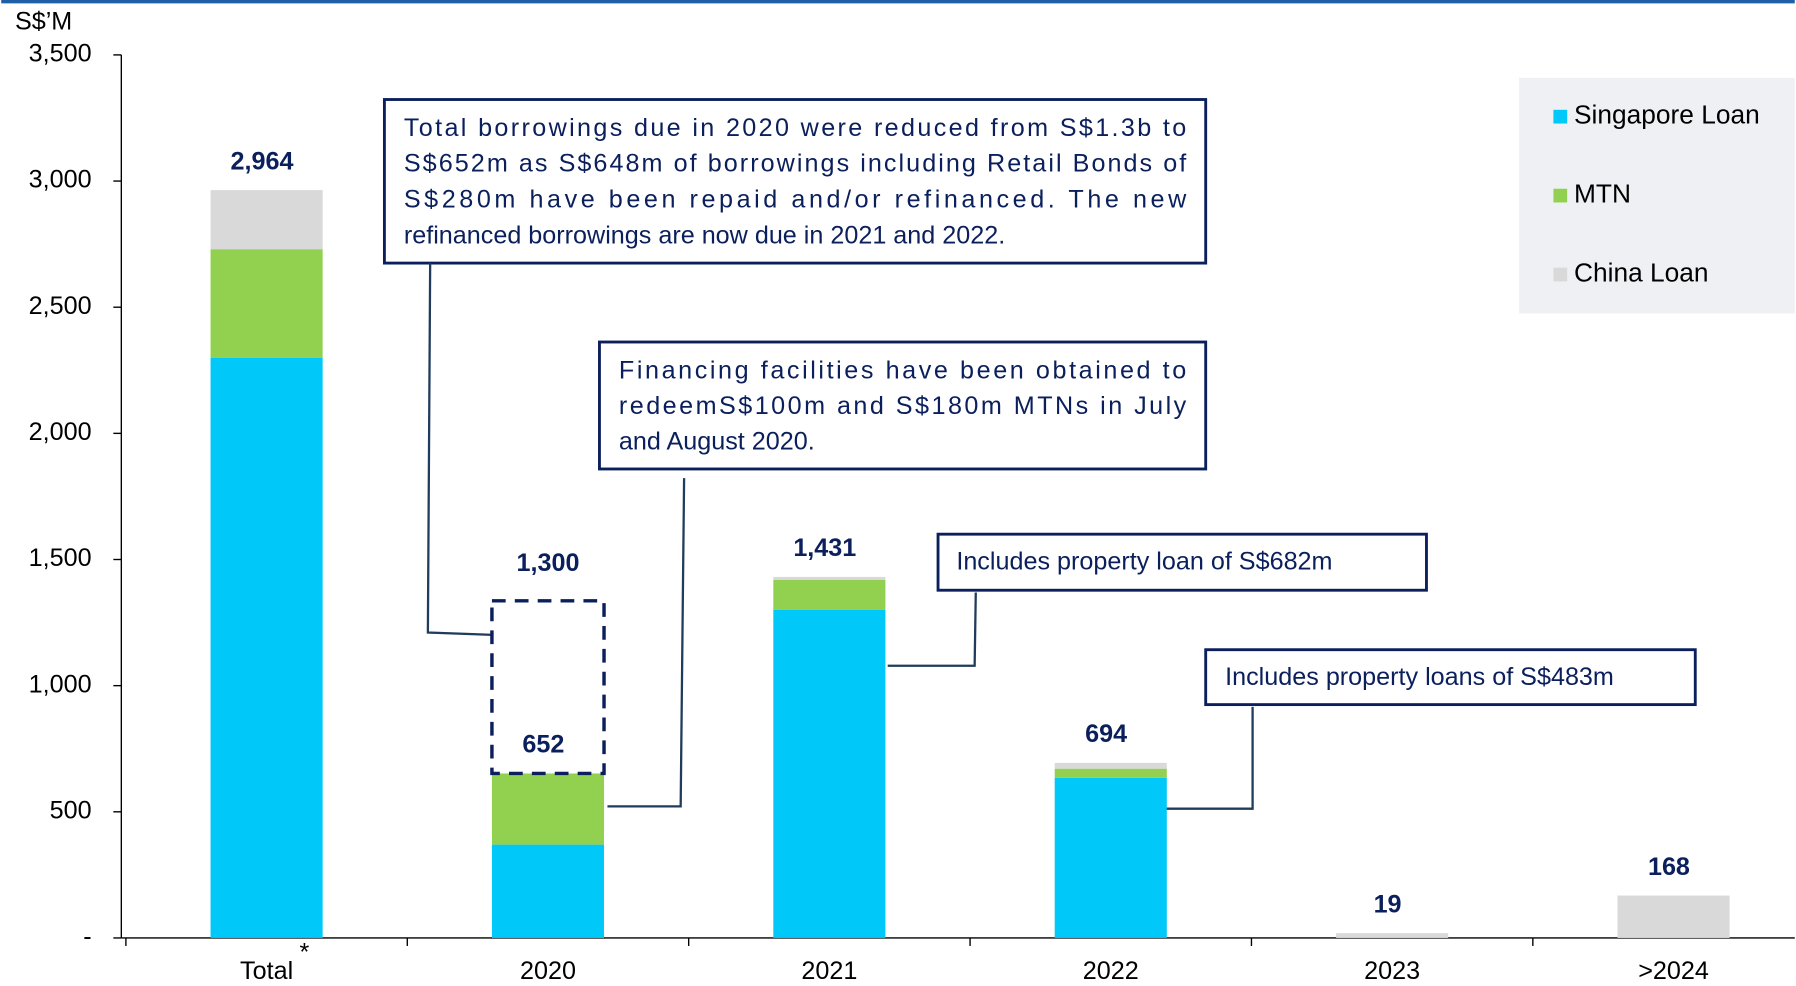 The width and height of the screenshot is (1796, 986). What do you see at coordinates (829, 971) in the screenshot?
I see `x-tick-label: 2021` at bounding box center [829, 971].